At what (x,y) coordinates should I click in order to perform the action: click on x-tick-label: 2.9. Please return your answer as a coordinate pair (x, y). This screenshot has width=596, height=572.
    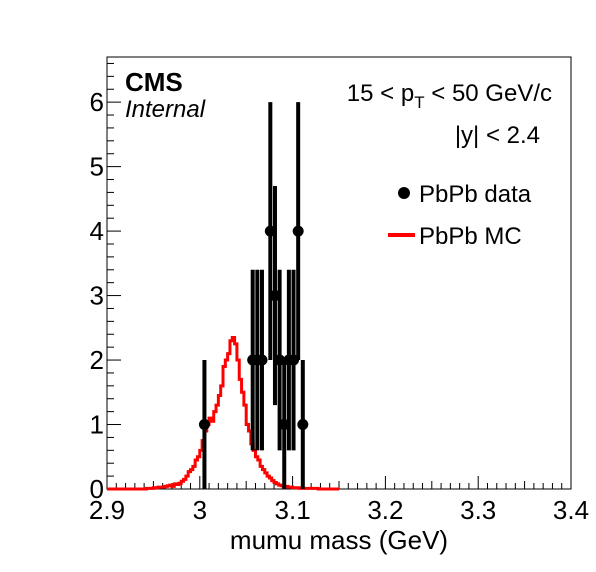
    Looking at the image, I should click on (107, 510).